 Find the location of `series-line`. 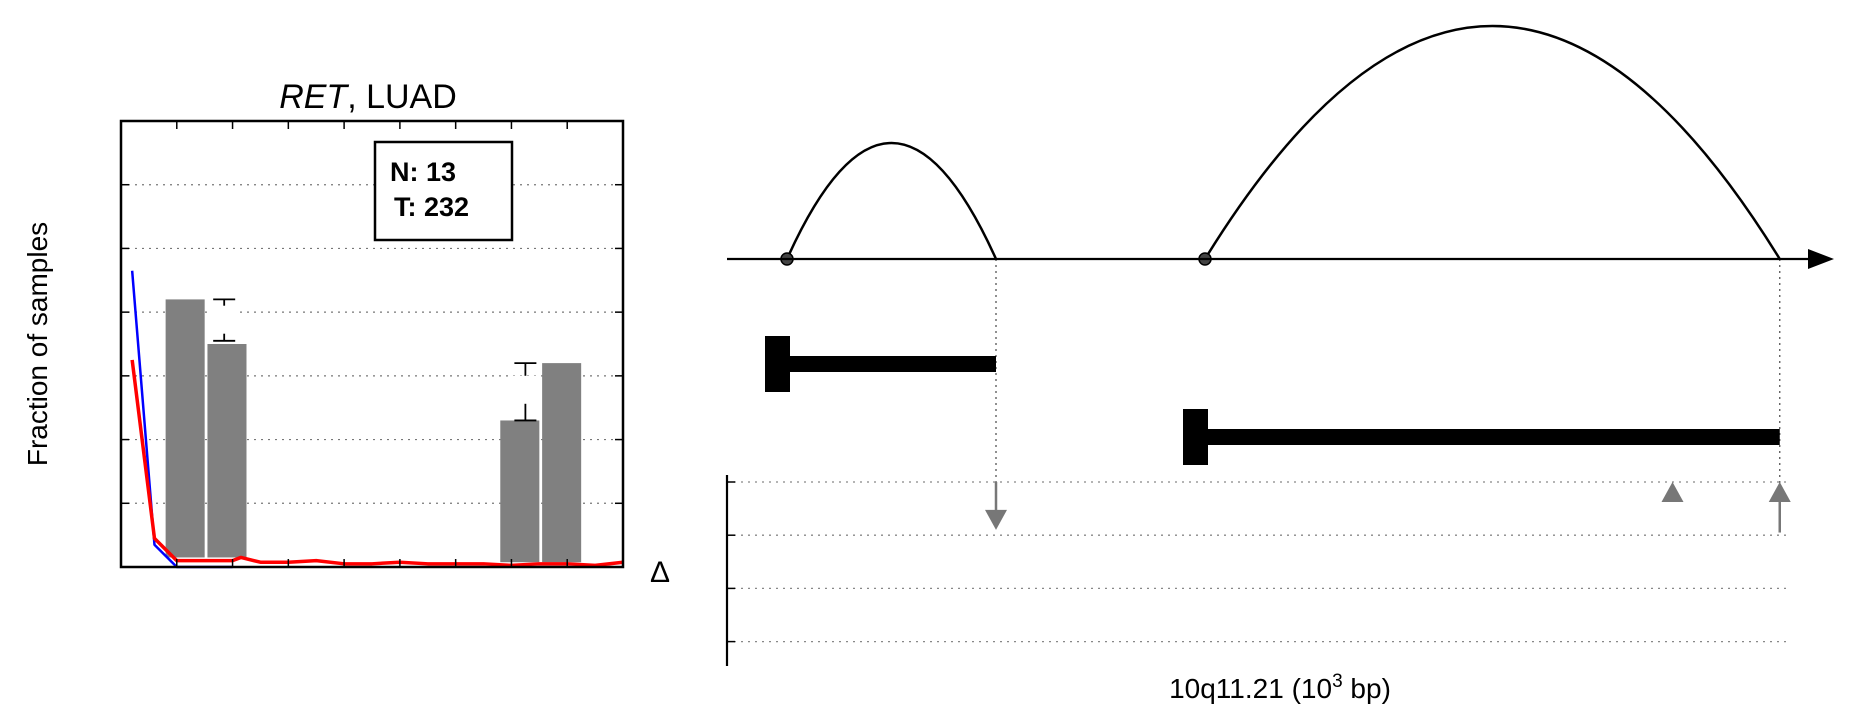

series-line is located at coordinates (377, 463).